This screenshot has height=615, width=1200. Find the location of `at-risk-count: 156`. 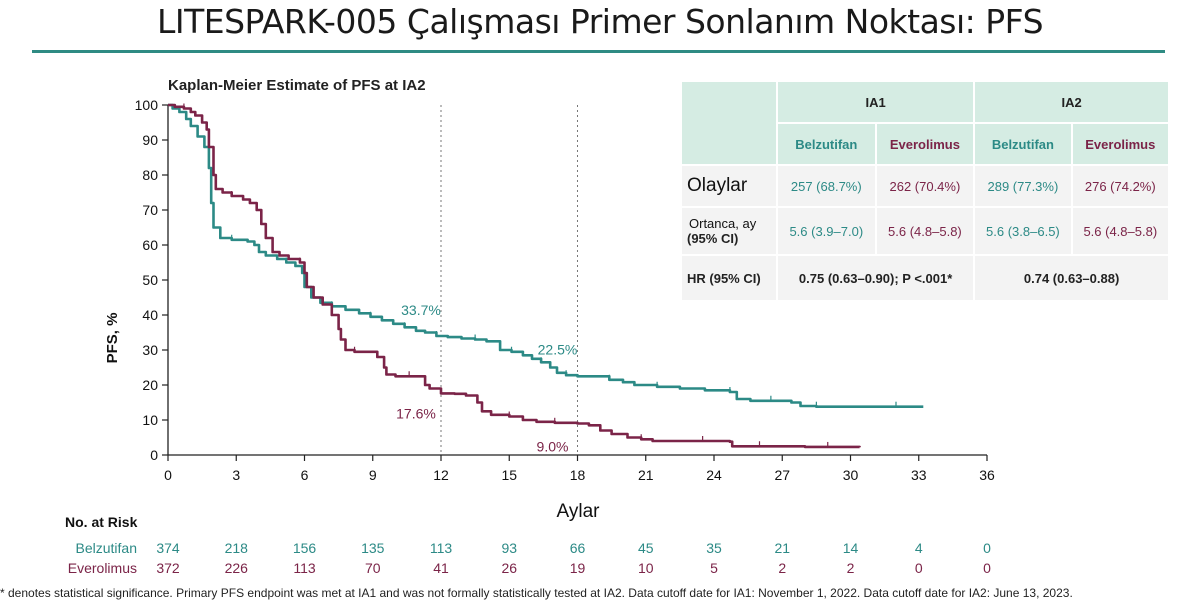

at-risk-count: 156 is located at coordinates (305, 548).